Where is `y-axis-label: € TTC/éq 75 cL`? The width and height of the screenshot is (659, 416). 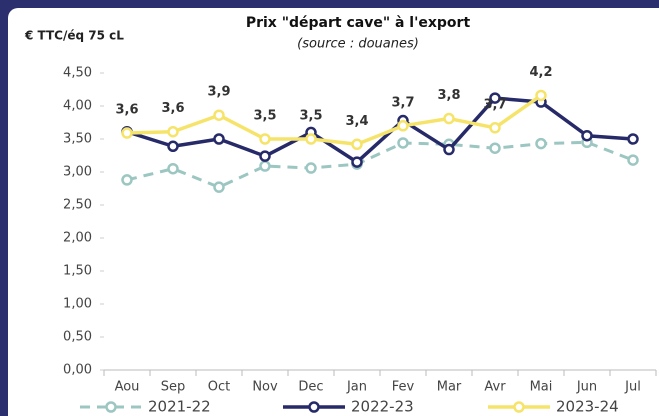
y-axis-label: € TTC/éq 75 cL is located at coordinates (74, 36).